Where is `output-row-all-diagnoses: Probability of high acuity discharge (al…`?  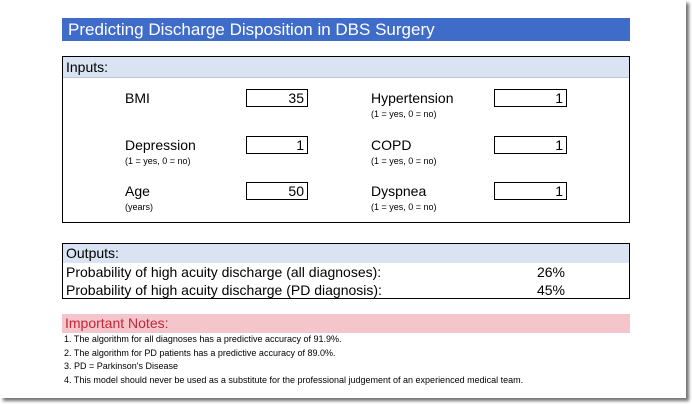
output-row-all-diagnoses: Probability of high acuity discharge (al… is located at coordinates (347, 272).